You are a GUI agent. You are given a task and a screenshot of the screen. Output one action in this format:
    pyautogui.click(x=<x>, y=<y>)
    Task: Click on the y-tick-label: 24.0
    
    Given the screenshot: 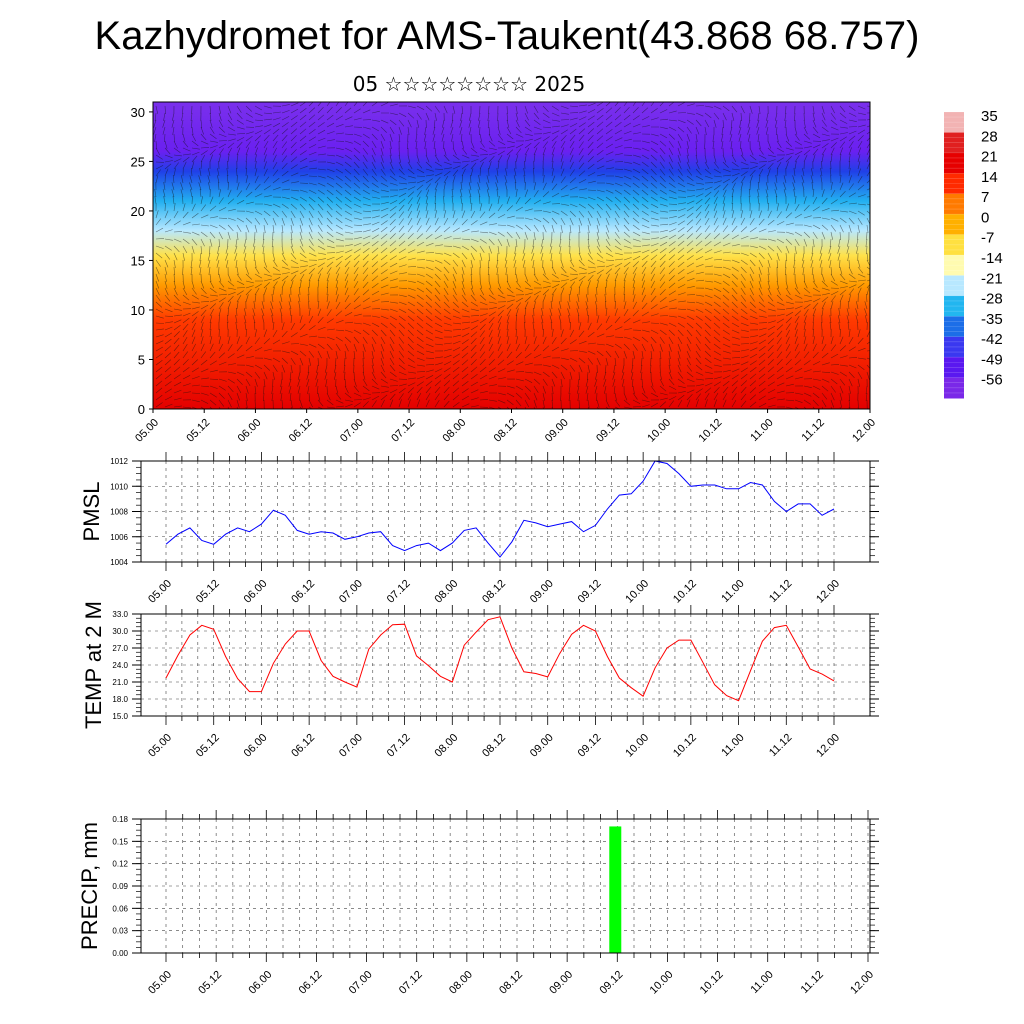 What is the action you would take?
    pyautogui.click(x=120, y=665)
    